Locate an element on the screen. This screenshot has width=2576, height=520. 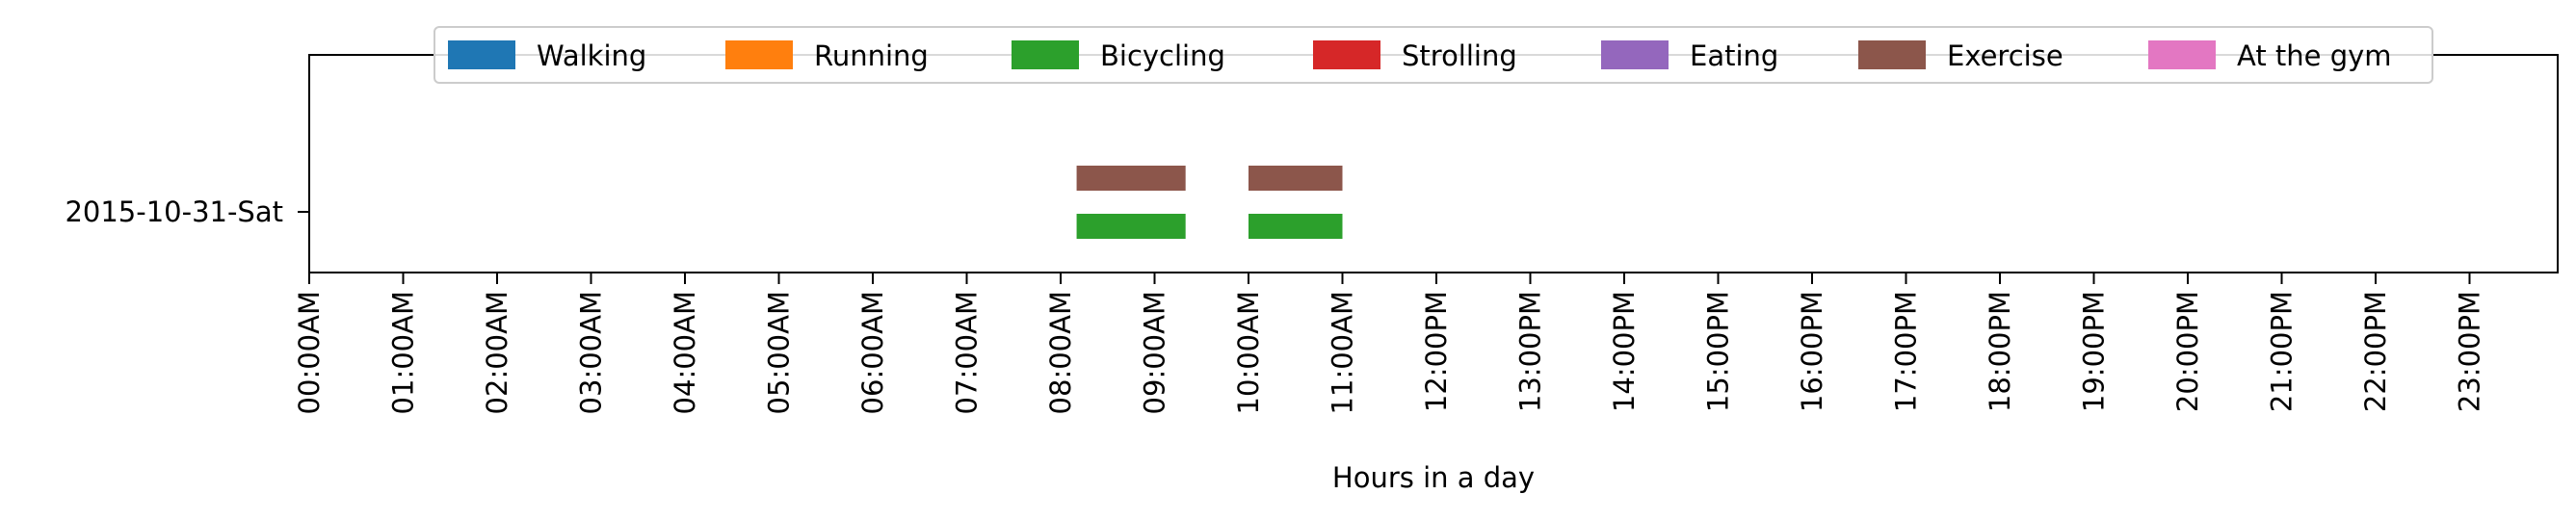
x-tick-label: 22:00PM is located at coordinates (2376, 351).